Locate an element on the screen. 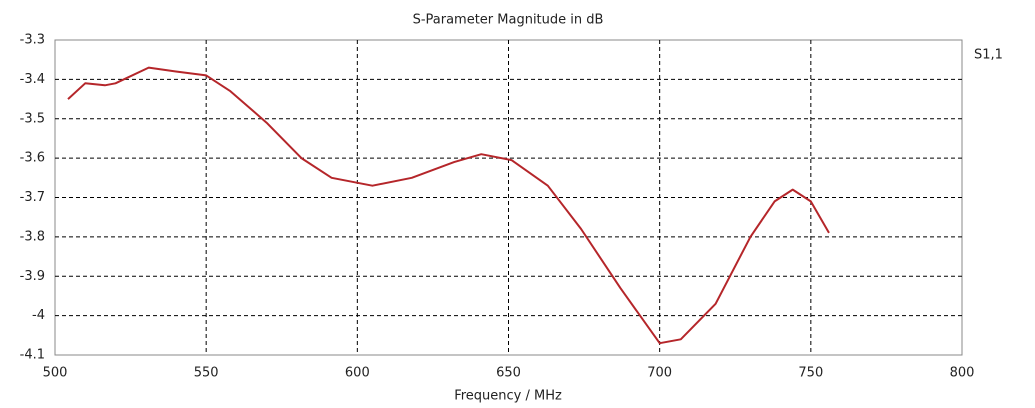 The height and width of the screenshot is (408, 1035). x-tick-label: 550 is located at coordinates (206, 373).